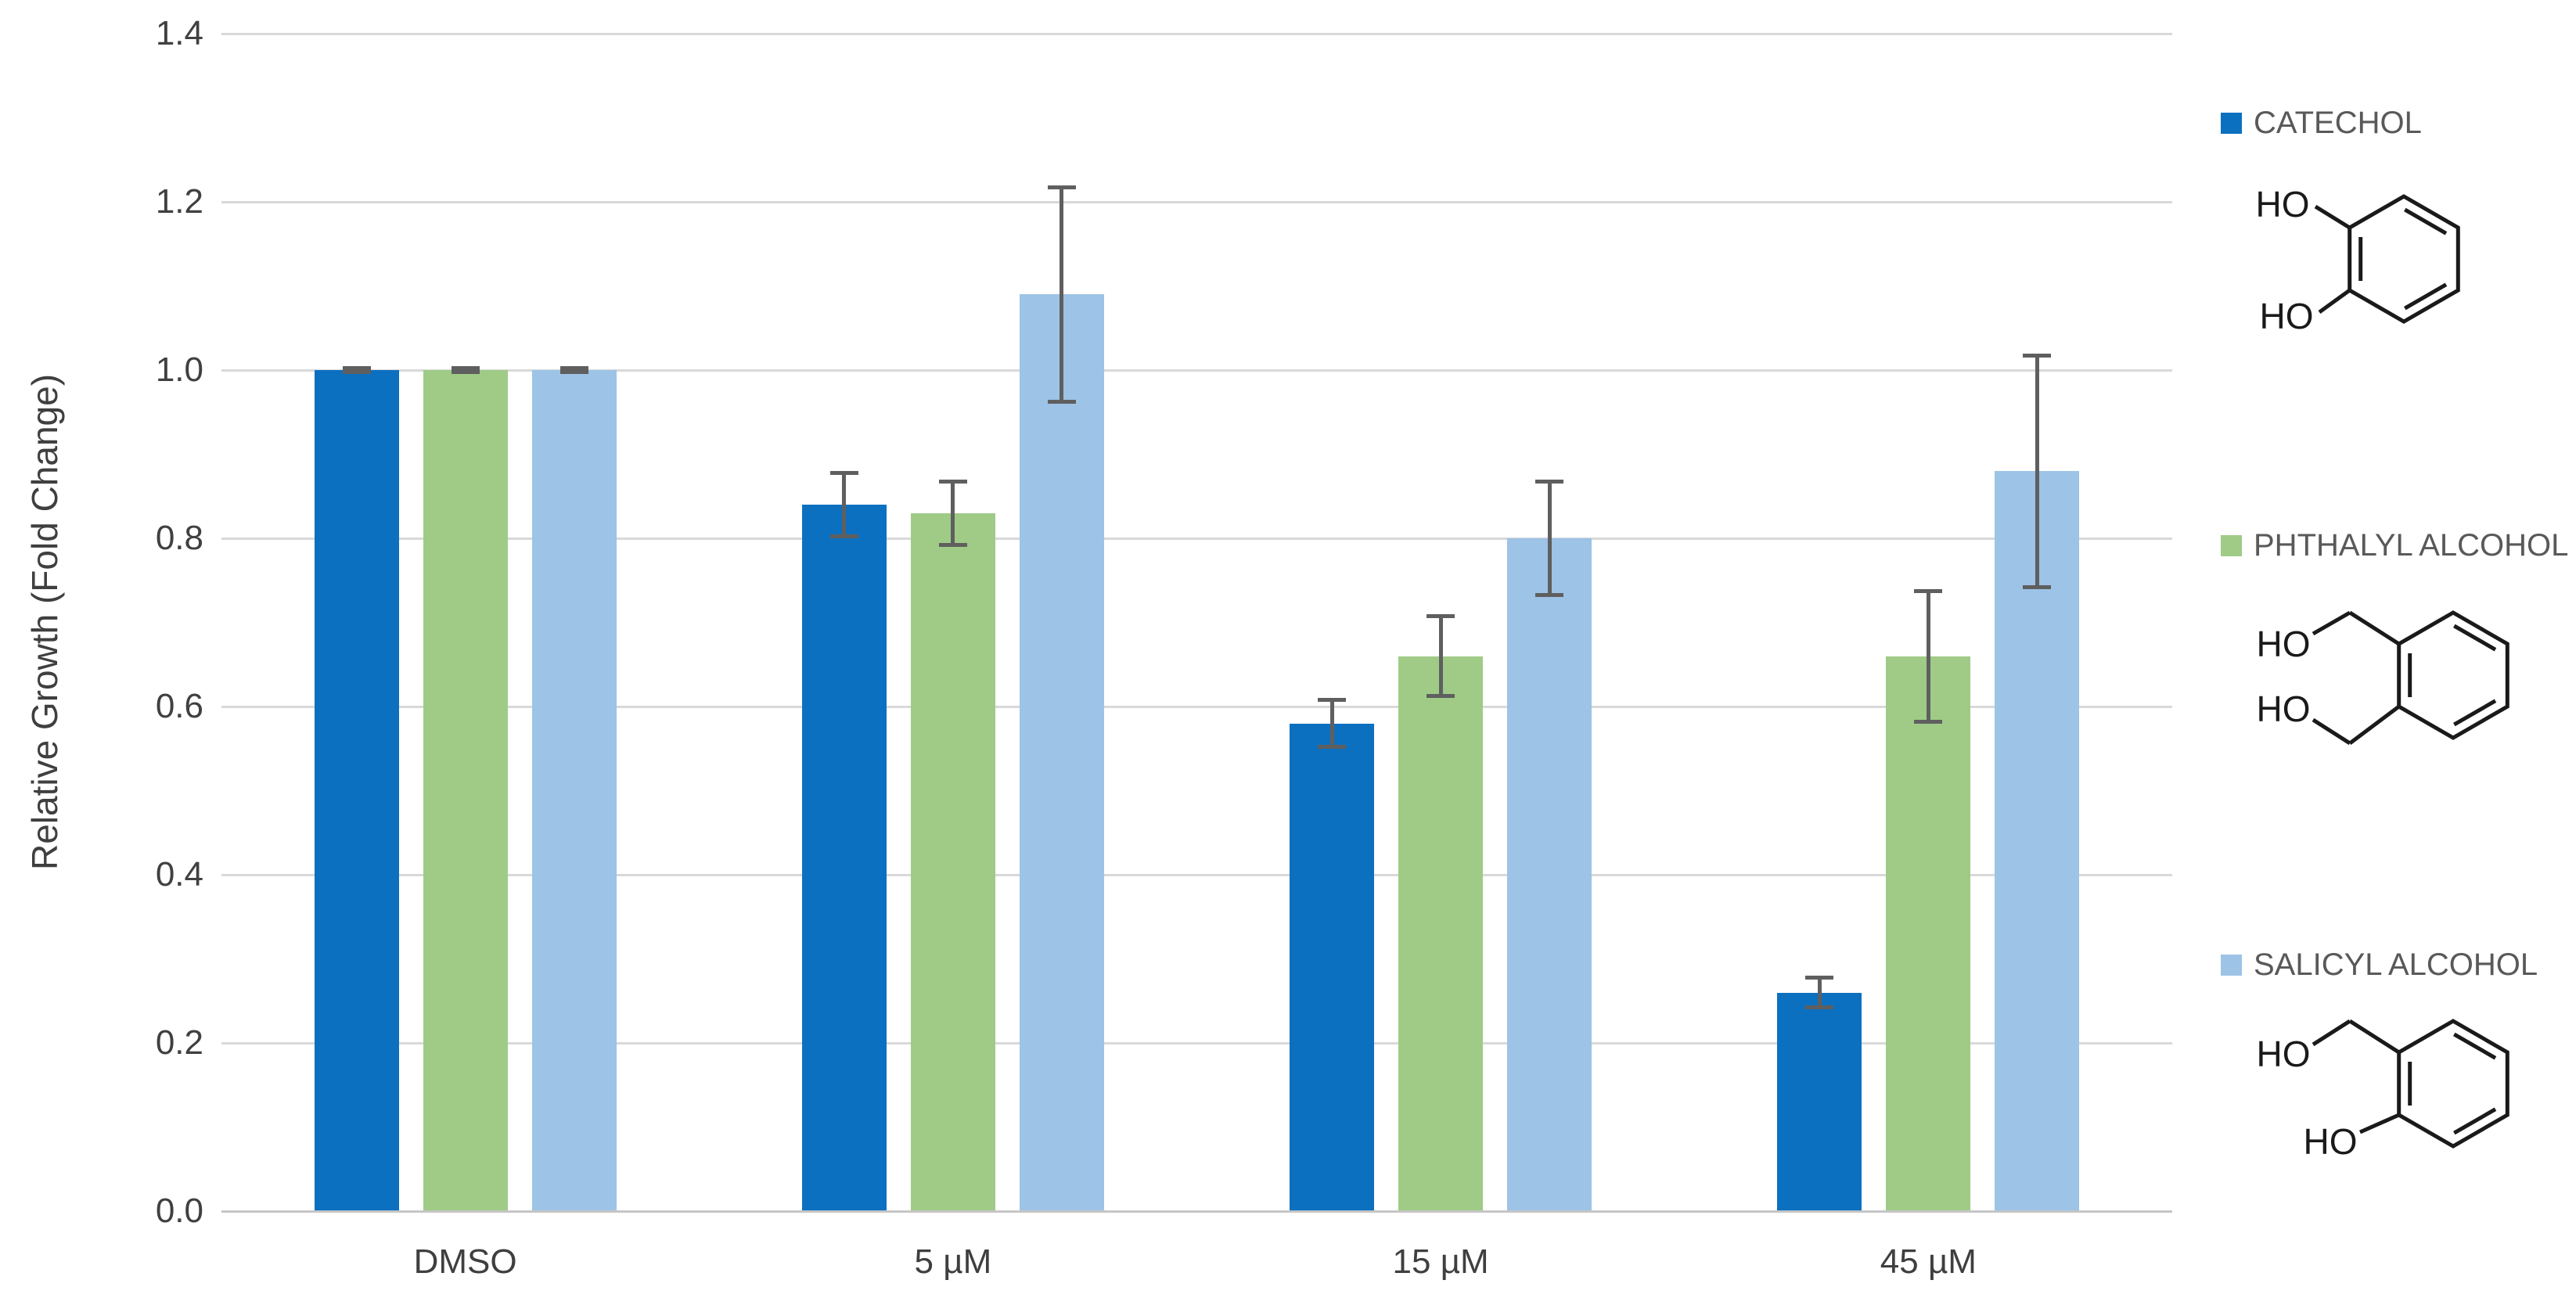 The width and height of the screenshot is (2576, 1316). I want to click on x-axis-label-45-m: 45 µM, so click(1929, 1261).